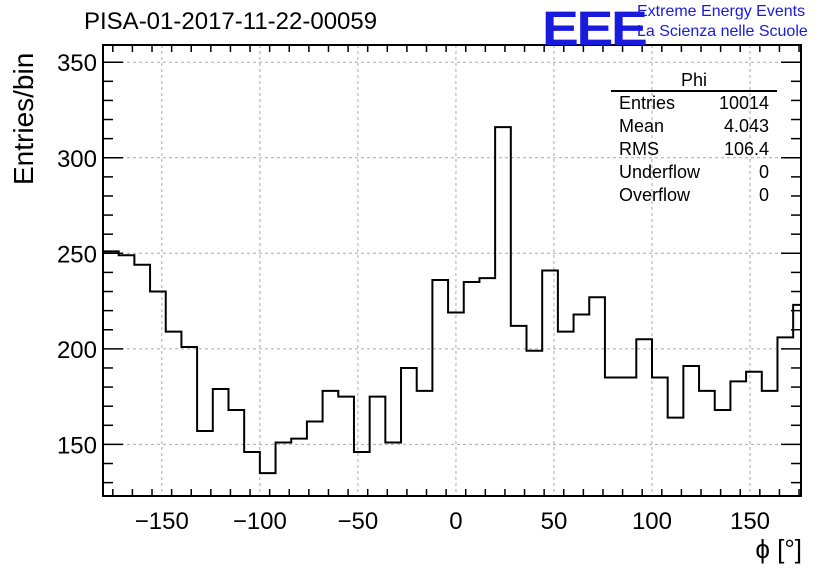 Image resolution: width=836 pixels, height=572 pixels. Describe the element at coordinates (721, 11) in the screenshot. I see `logo-line-1: Extreme Energy Events` at that location.